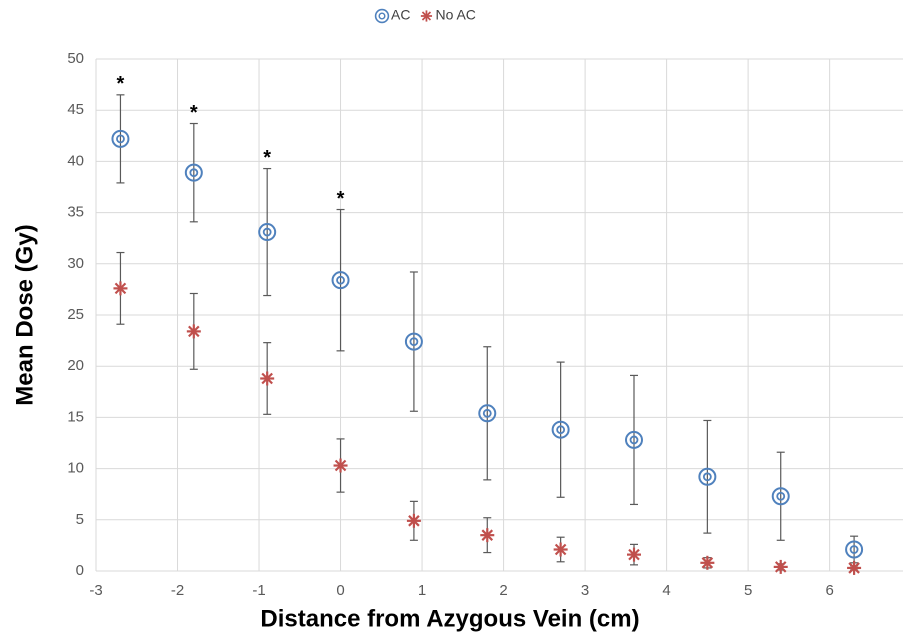  I want to click on x-tick-label: -3, so click(95, 590).